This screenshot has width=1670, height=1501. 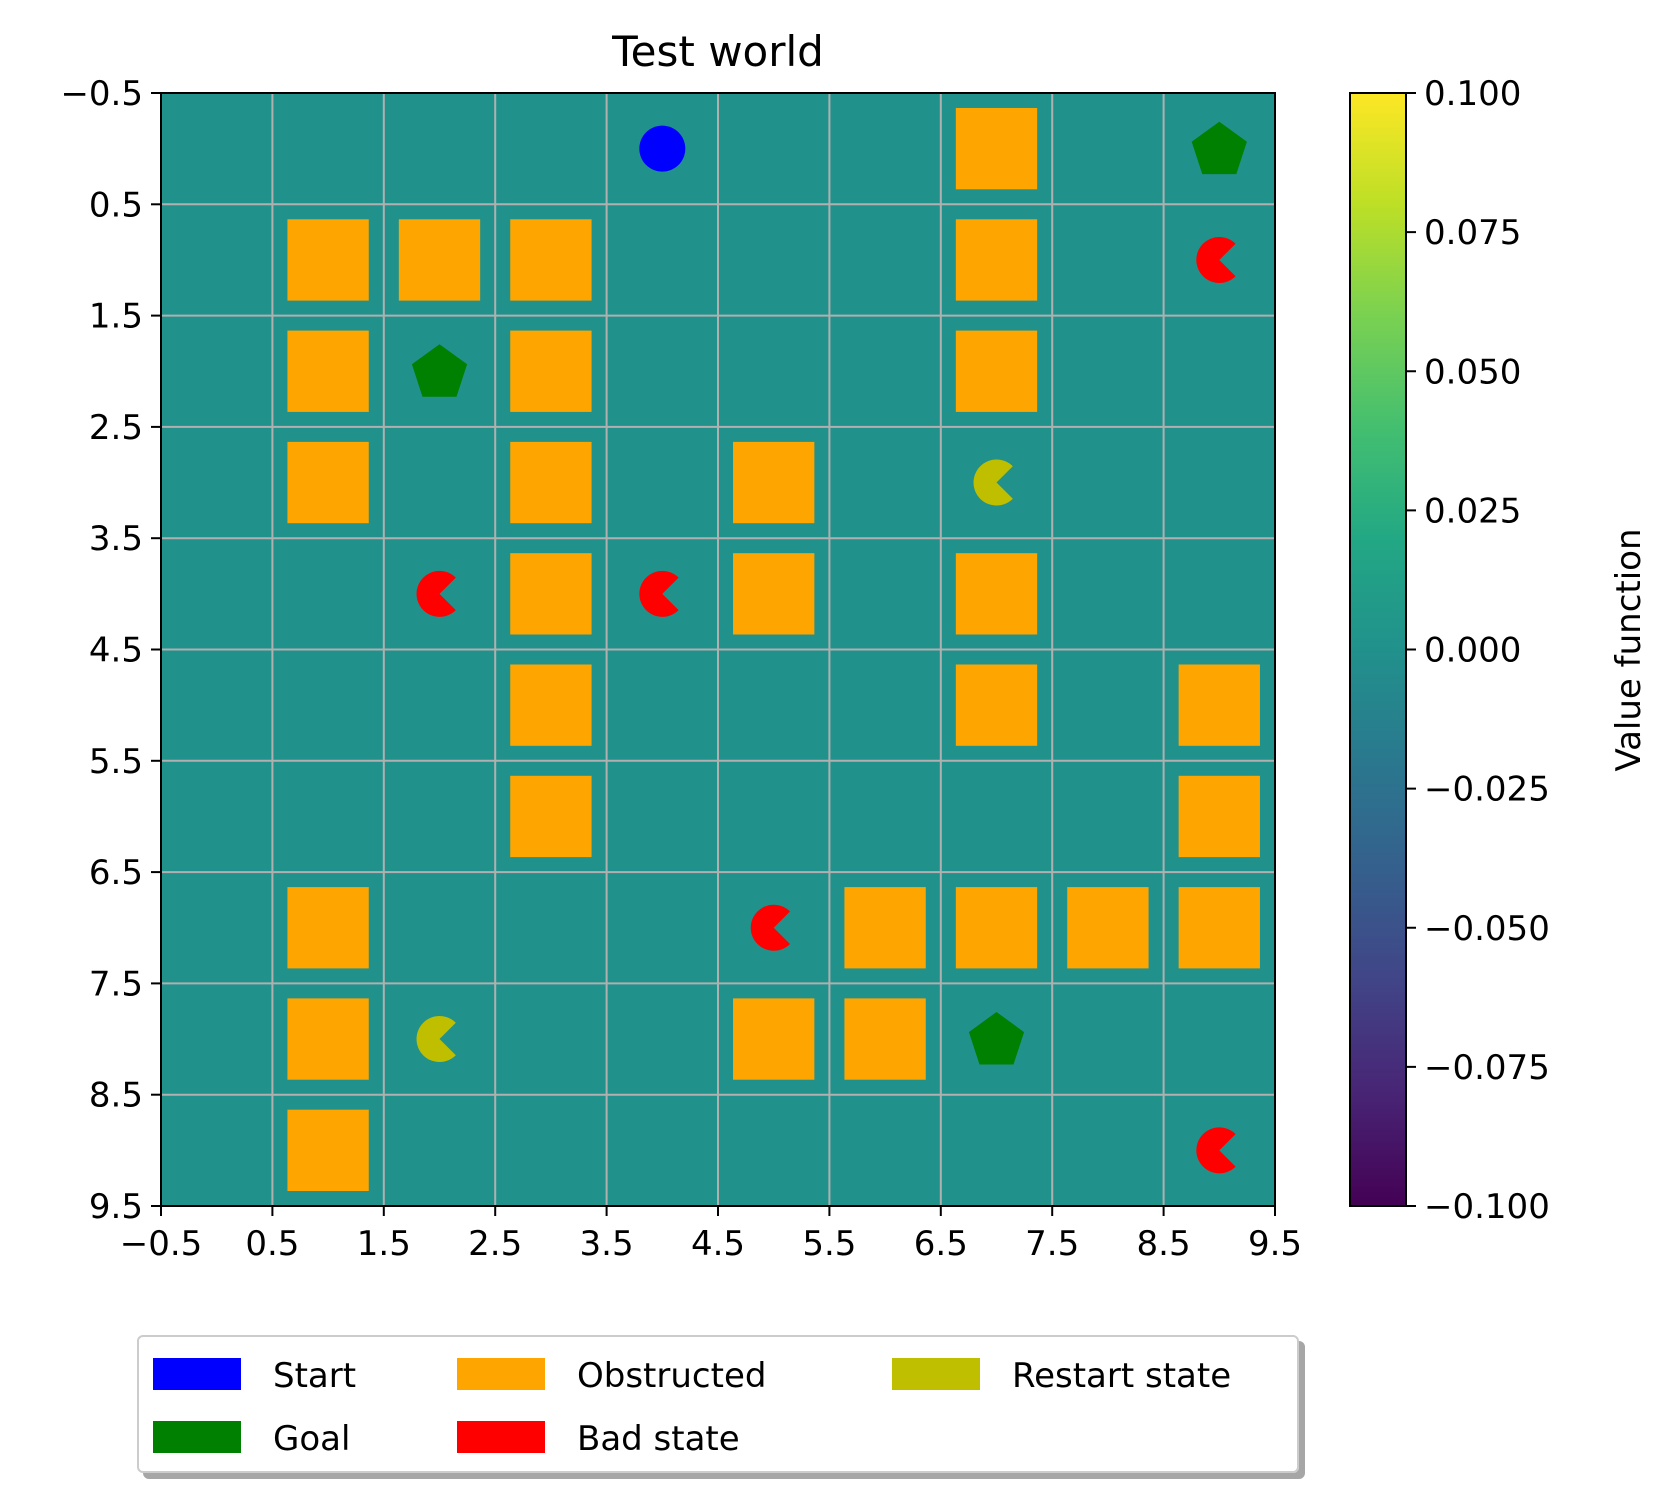 I want to click on x-tick-label: 2.5, so click(x=495, y=1244).